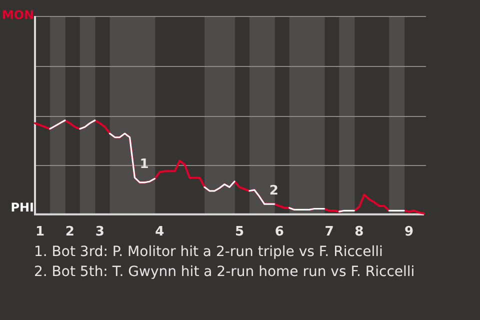 This screenshot has height=320, width=480. Describe the element at coordinates (40, 232) in the screenshot. I see `x-tick-label: 1` at that location.